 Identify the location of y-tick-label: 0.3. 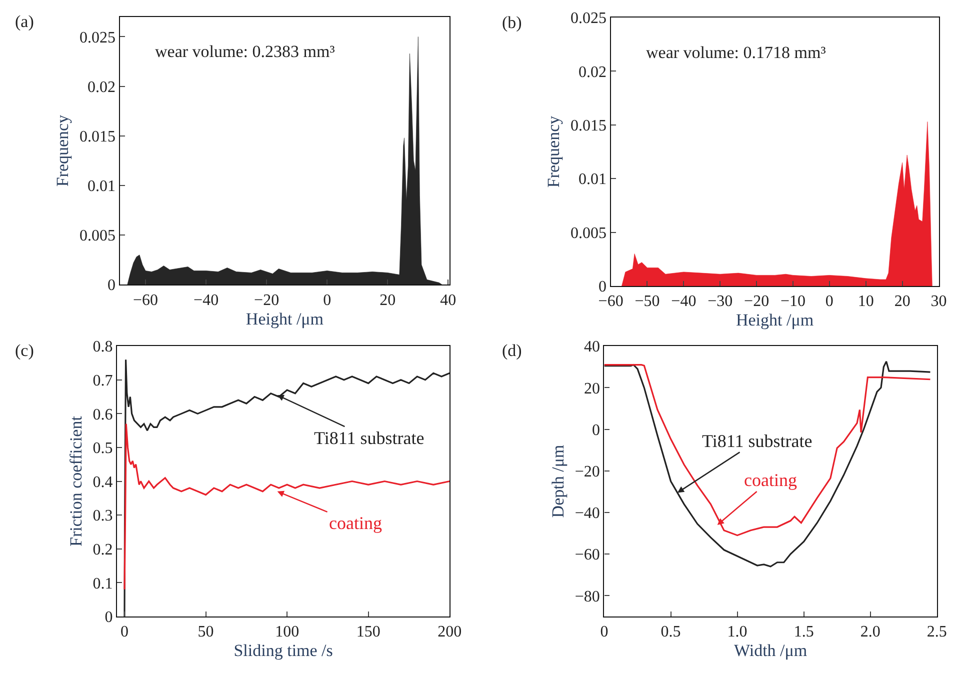
(102, 516).